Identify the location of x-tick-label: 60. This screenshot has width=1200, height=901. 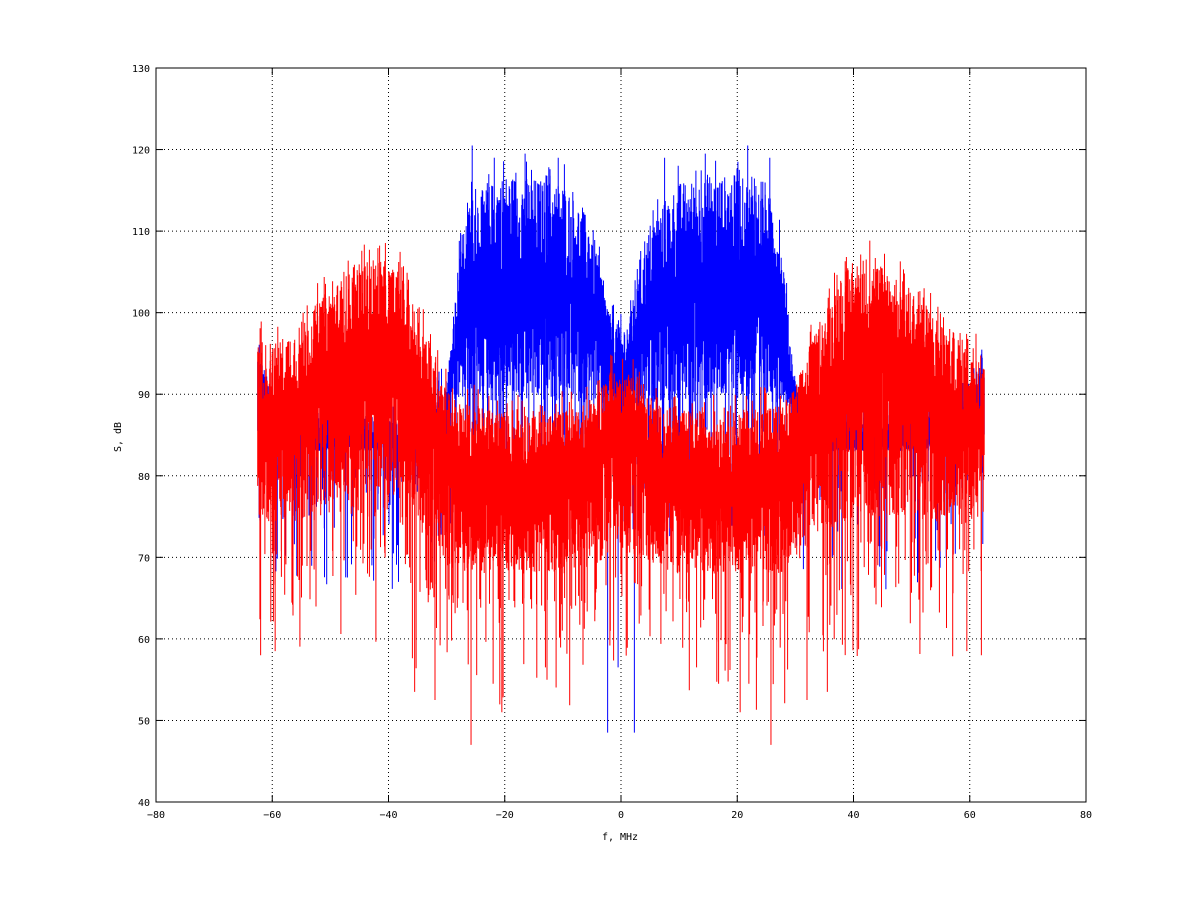
(970, 815).